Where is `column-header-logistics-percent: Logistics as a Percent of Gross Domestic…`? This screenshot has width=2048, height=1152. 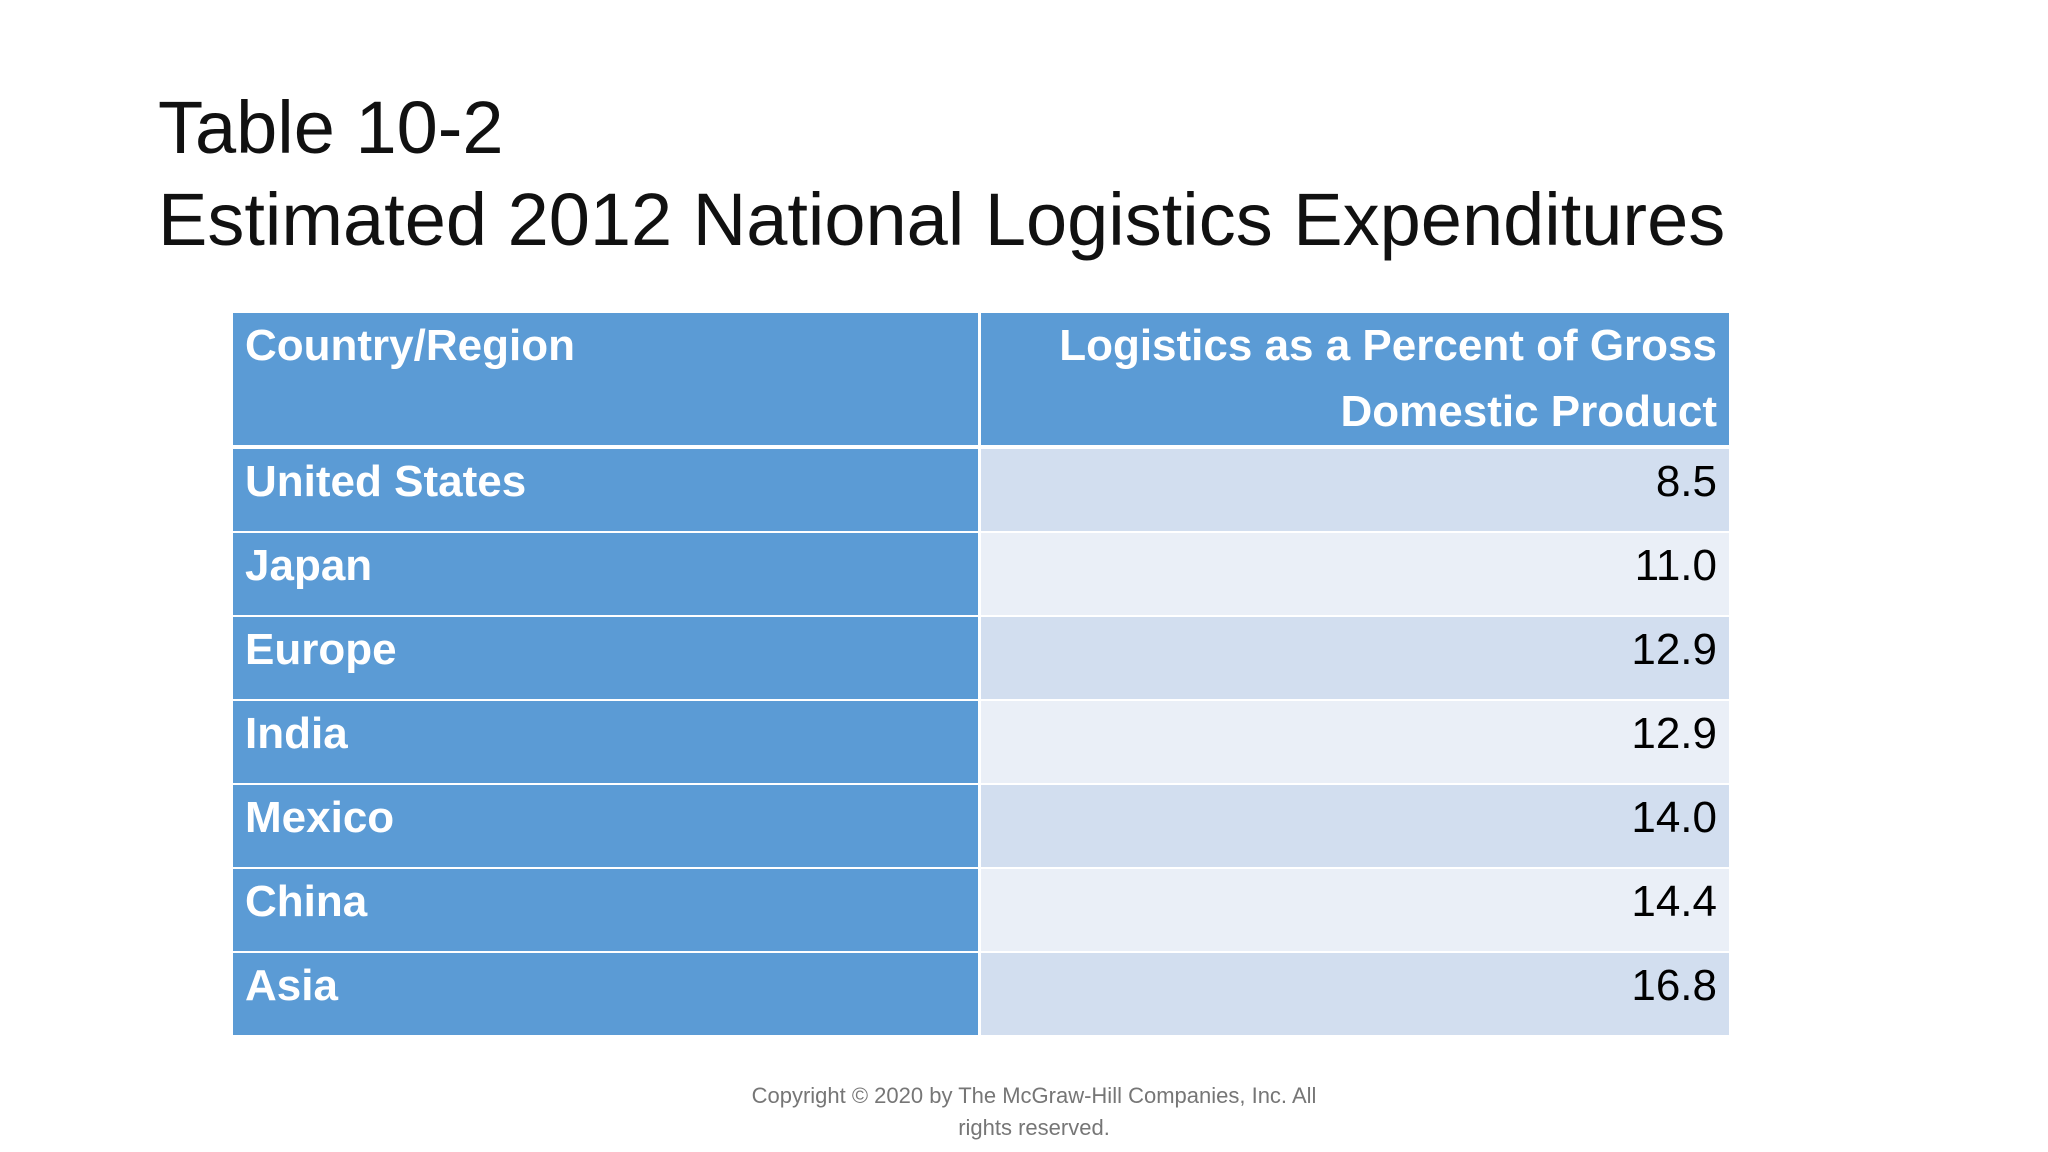
column-header-logistics-percent: Logistics as a Percent of Gross Domestic… is located at coordinates (1355, 381).